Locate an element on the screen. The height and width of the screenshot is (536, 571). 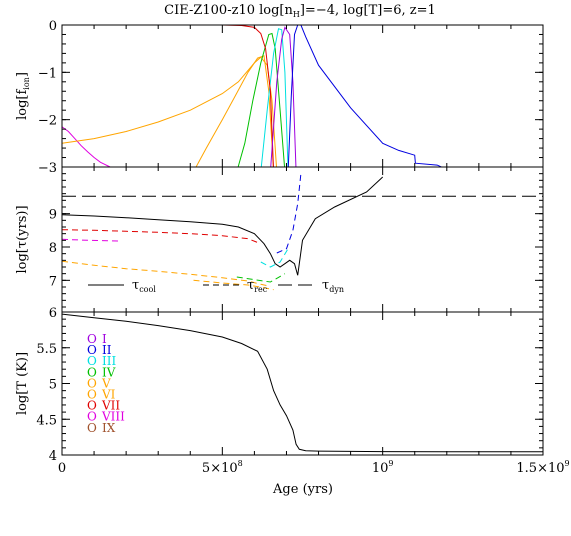
y-tick-label: 5.5 is located at coordinates (46, 349).